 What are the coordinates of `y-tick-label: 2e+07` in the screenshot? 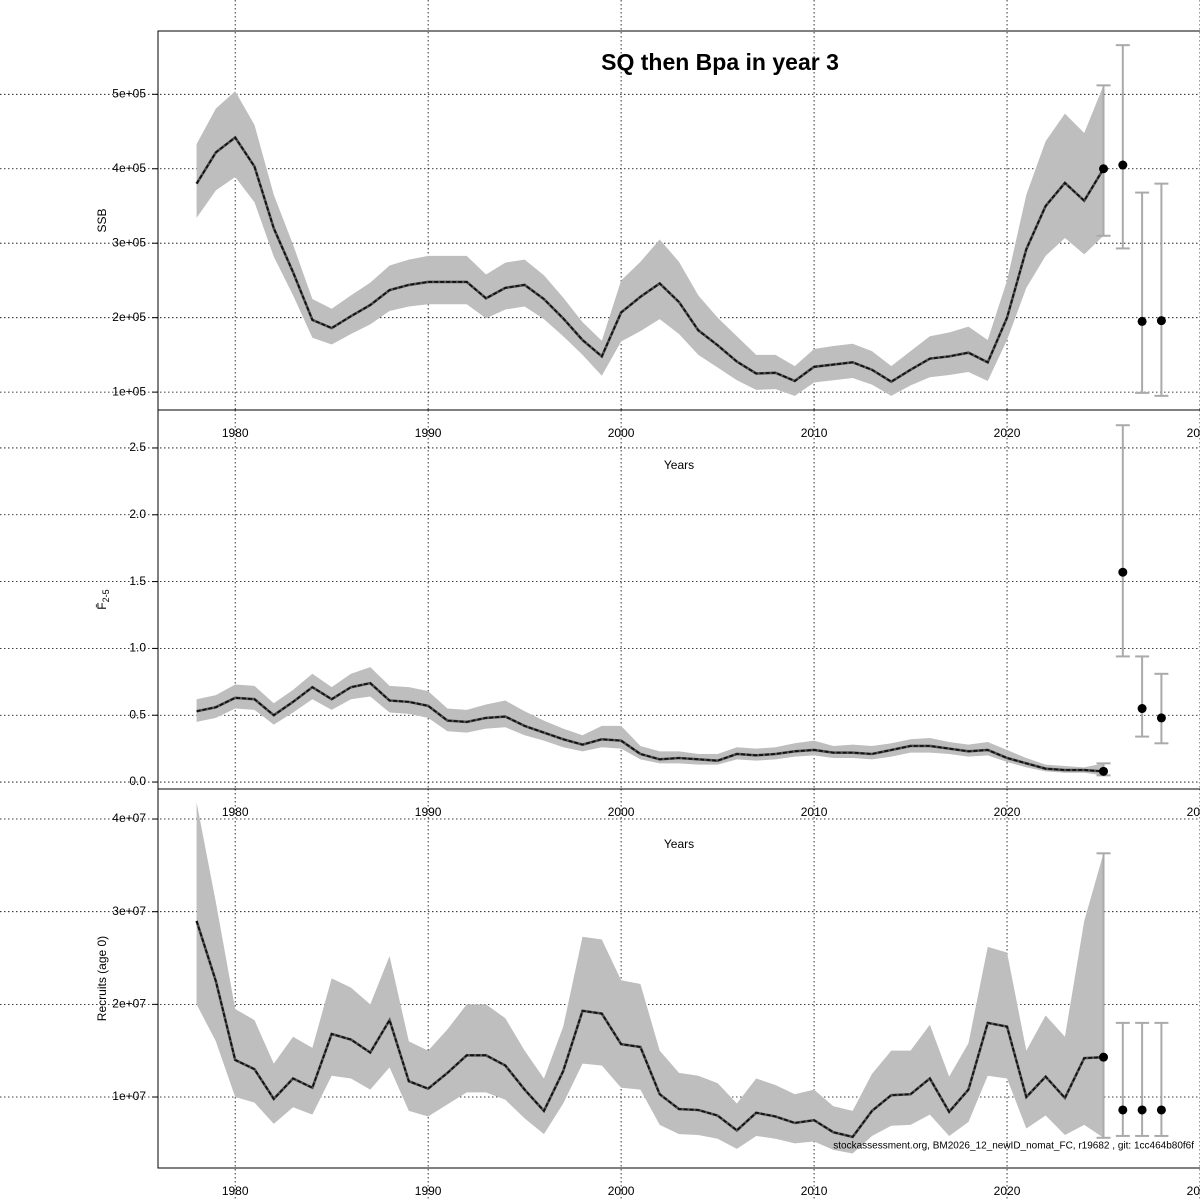 It's located at (129, 1004).